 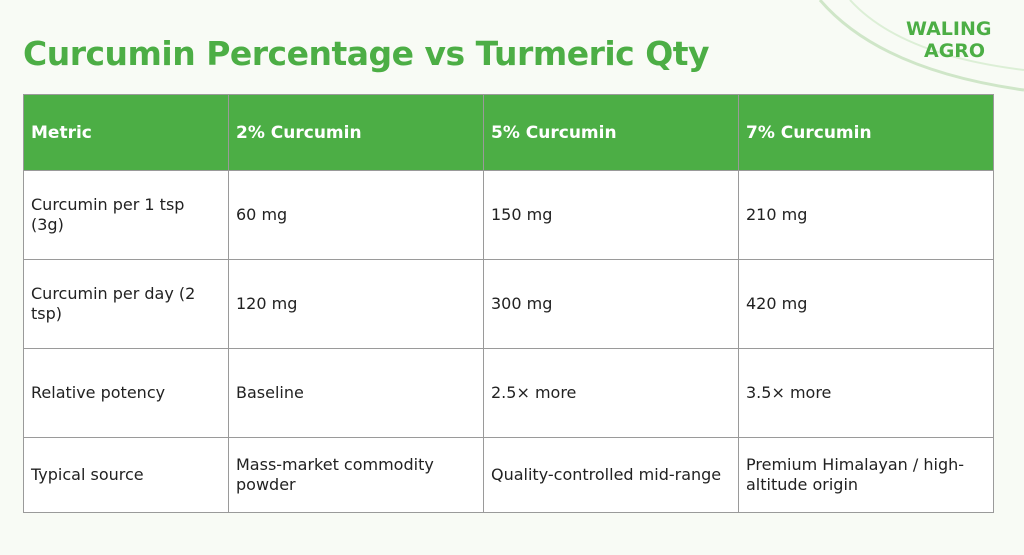 I want to click on table-cell: 210 mg, so click(x=866, y=215).